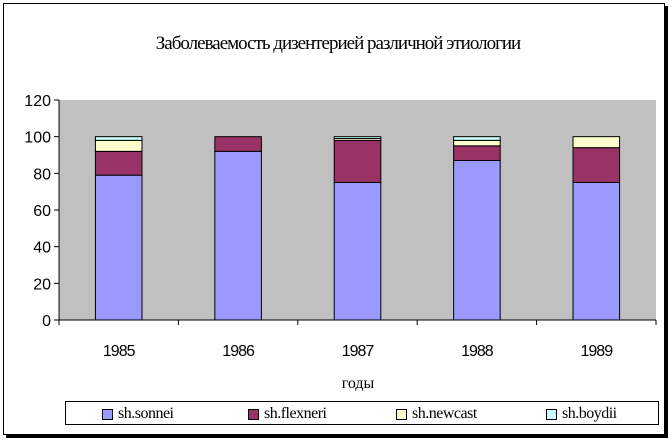 This screenshot has width=672, height=442. What do you see at coordinates (358, 351) in the screenshot?
I see `x-tick-label: 1987` at bounding box center [358, 351].